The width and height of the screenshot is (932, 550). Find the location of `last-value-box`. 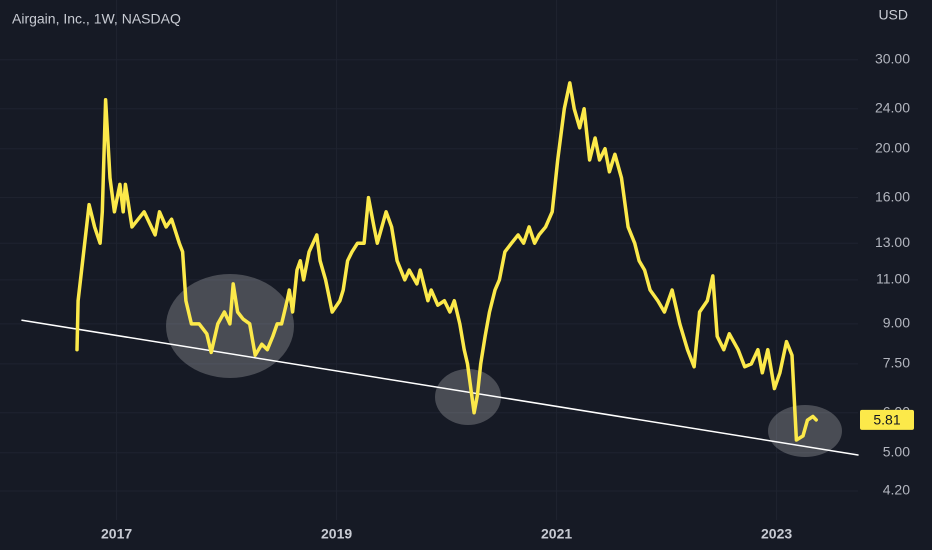

last-value-box is located at coordinates (887, 419).